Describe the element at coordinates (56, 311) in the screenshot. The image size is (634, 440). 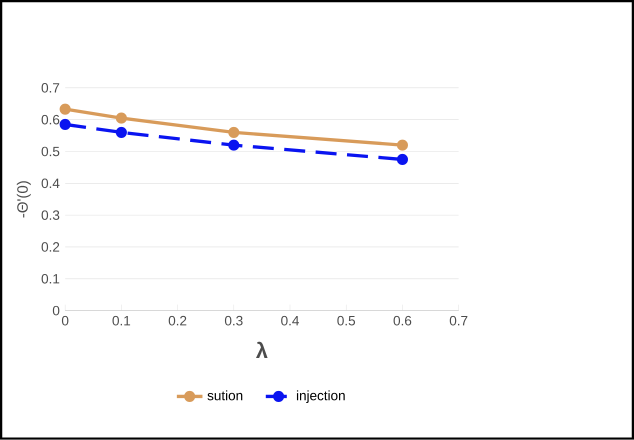
I see `y-tick-label: 0` at that location.